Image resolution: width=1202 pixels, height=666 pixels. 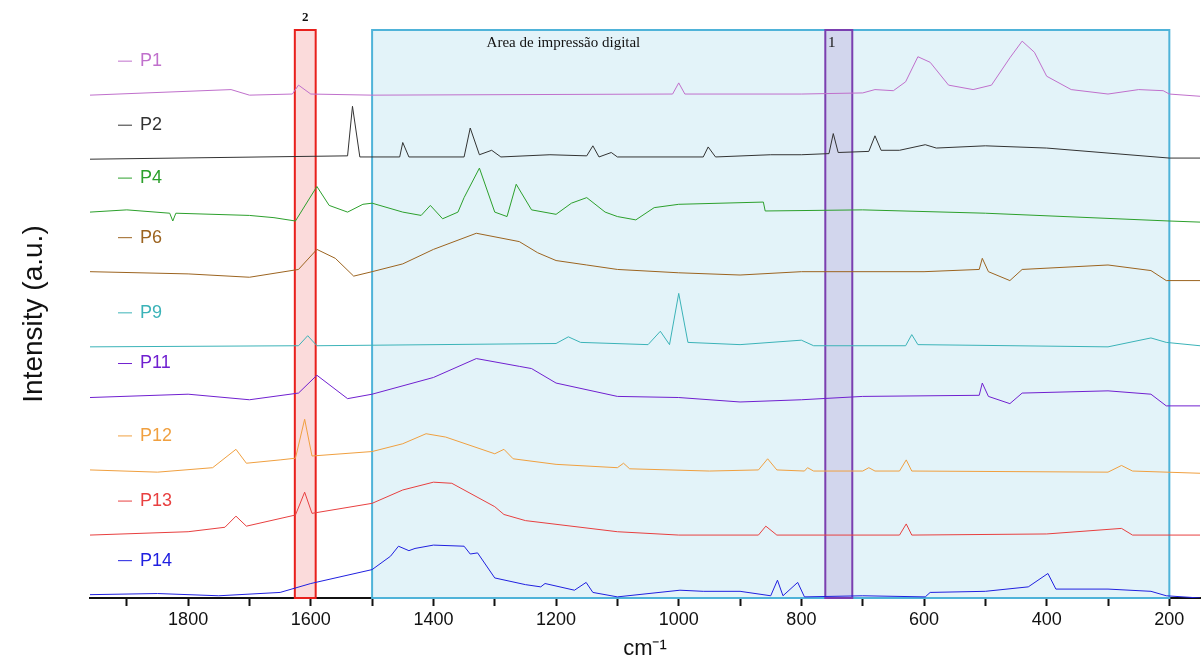 I want to click on x-tick-label: 1600, so click(x=310, y=618).